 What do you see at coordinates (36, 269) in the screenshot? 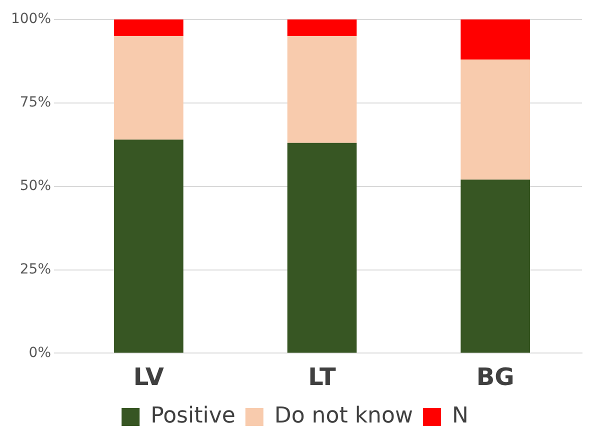
I see `y-tick-label: 25%` at bounding box center [36, 269].